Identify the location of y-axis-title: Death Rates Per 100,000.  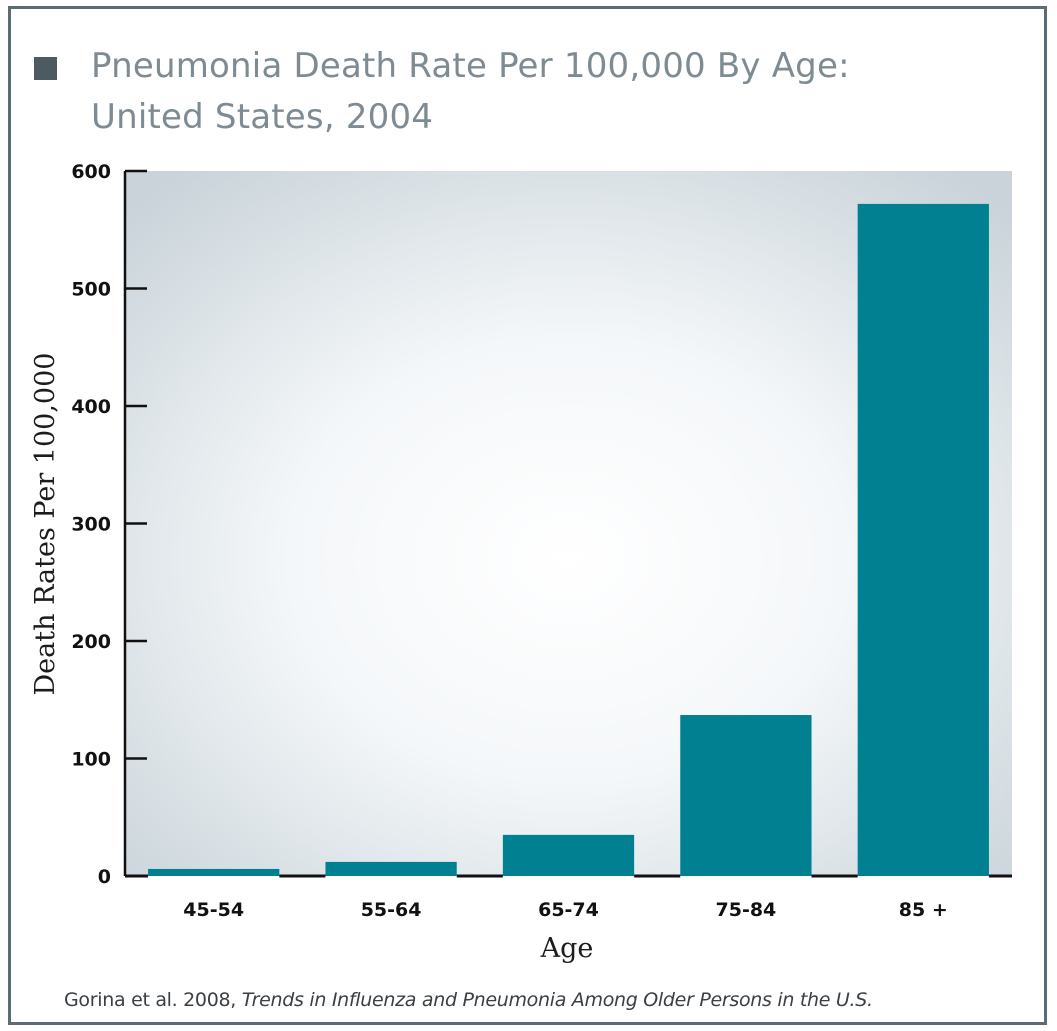
(45, 524).